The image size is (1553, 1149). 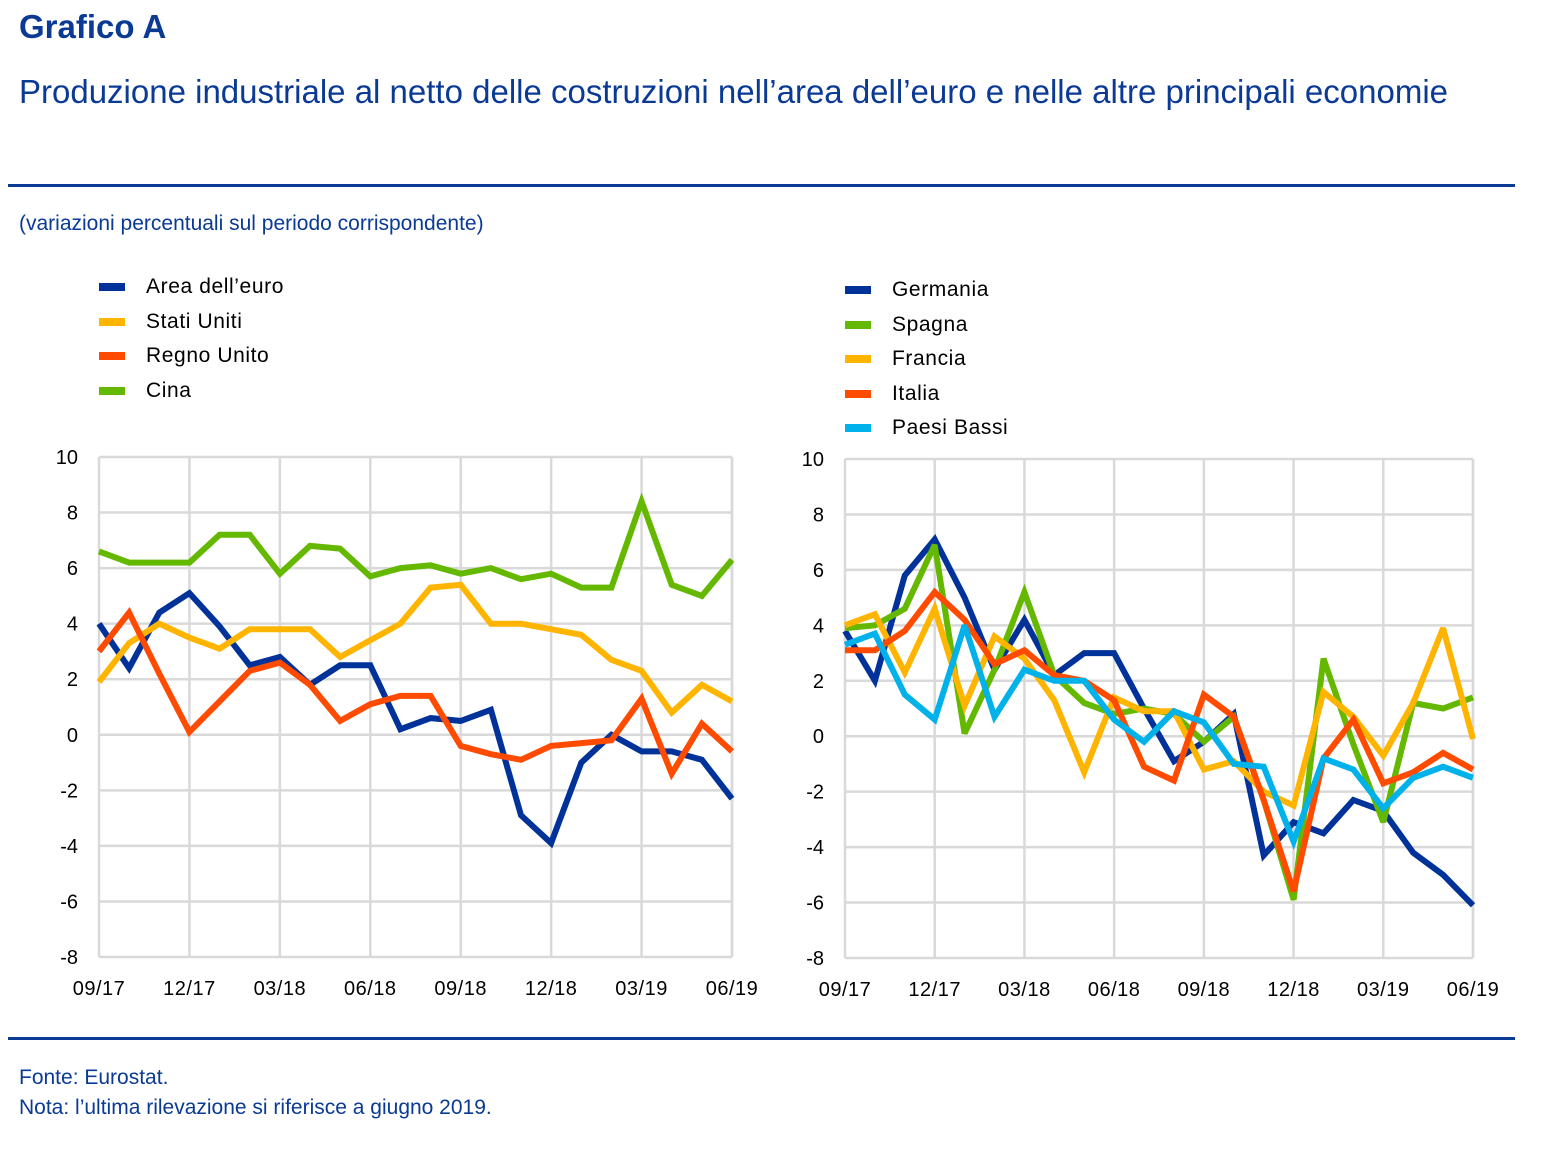 I want to click on series-line-regno-unito, so click(x=415, y=693).